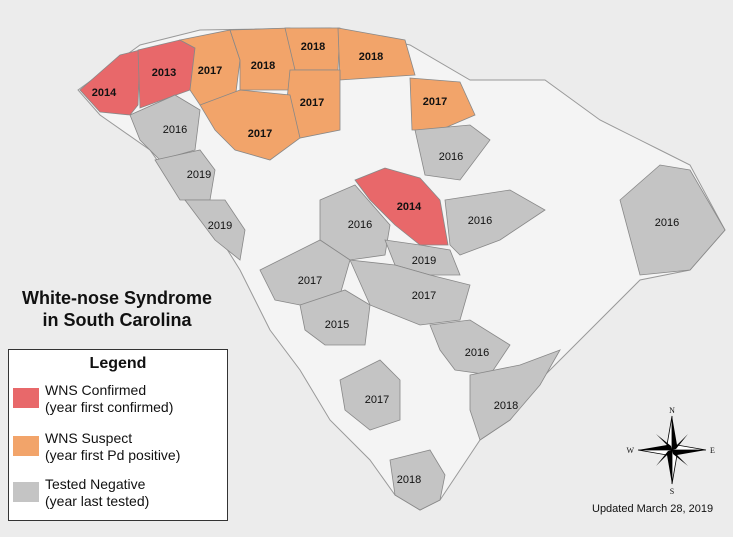 This screenshot has height=537, width=733. I want to click on legend-sublabel: (year first confirmed), so click(109, 407).